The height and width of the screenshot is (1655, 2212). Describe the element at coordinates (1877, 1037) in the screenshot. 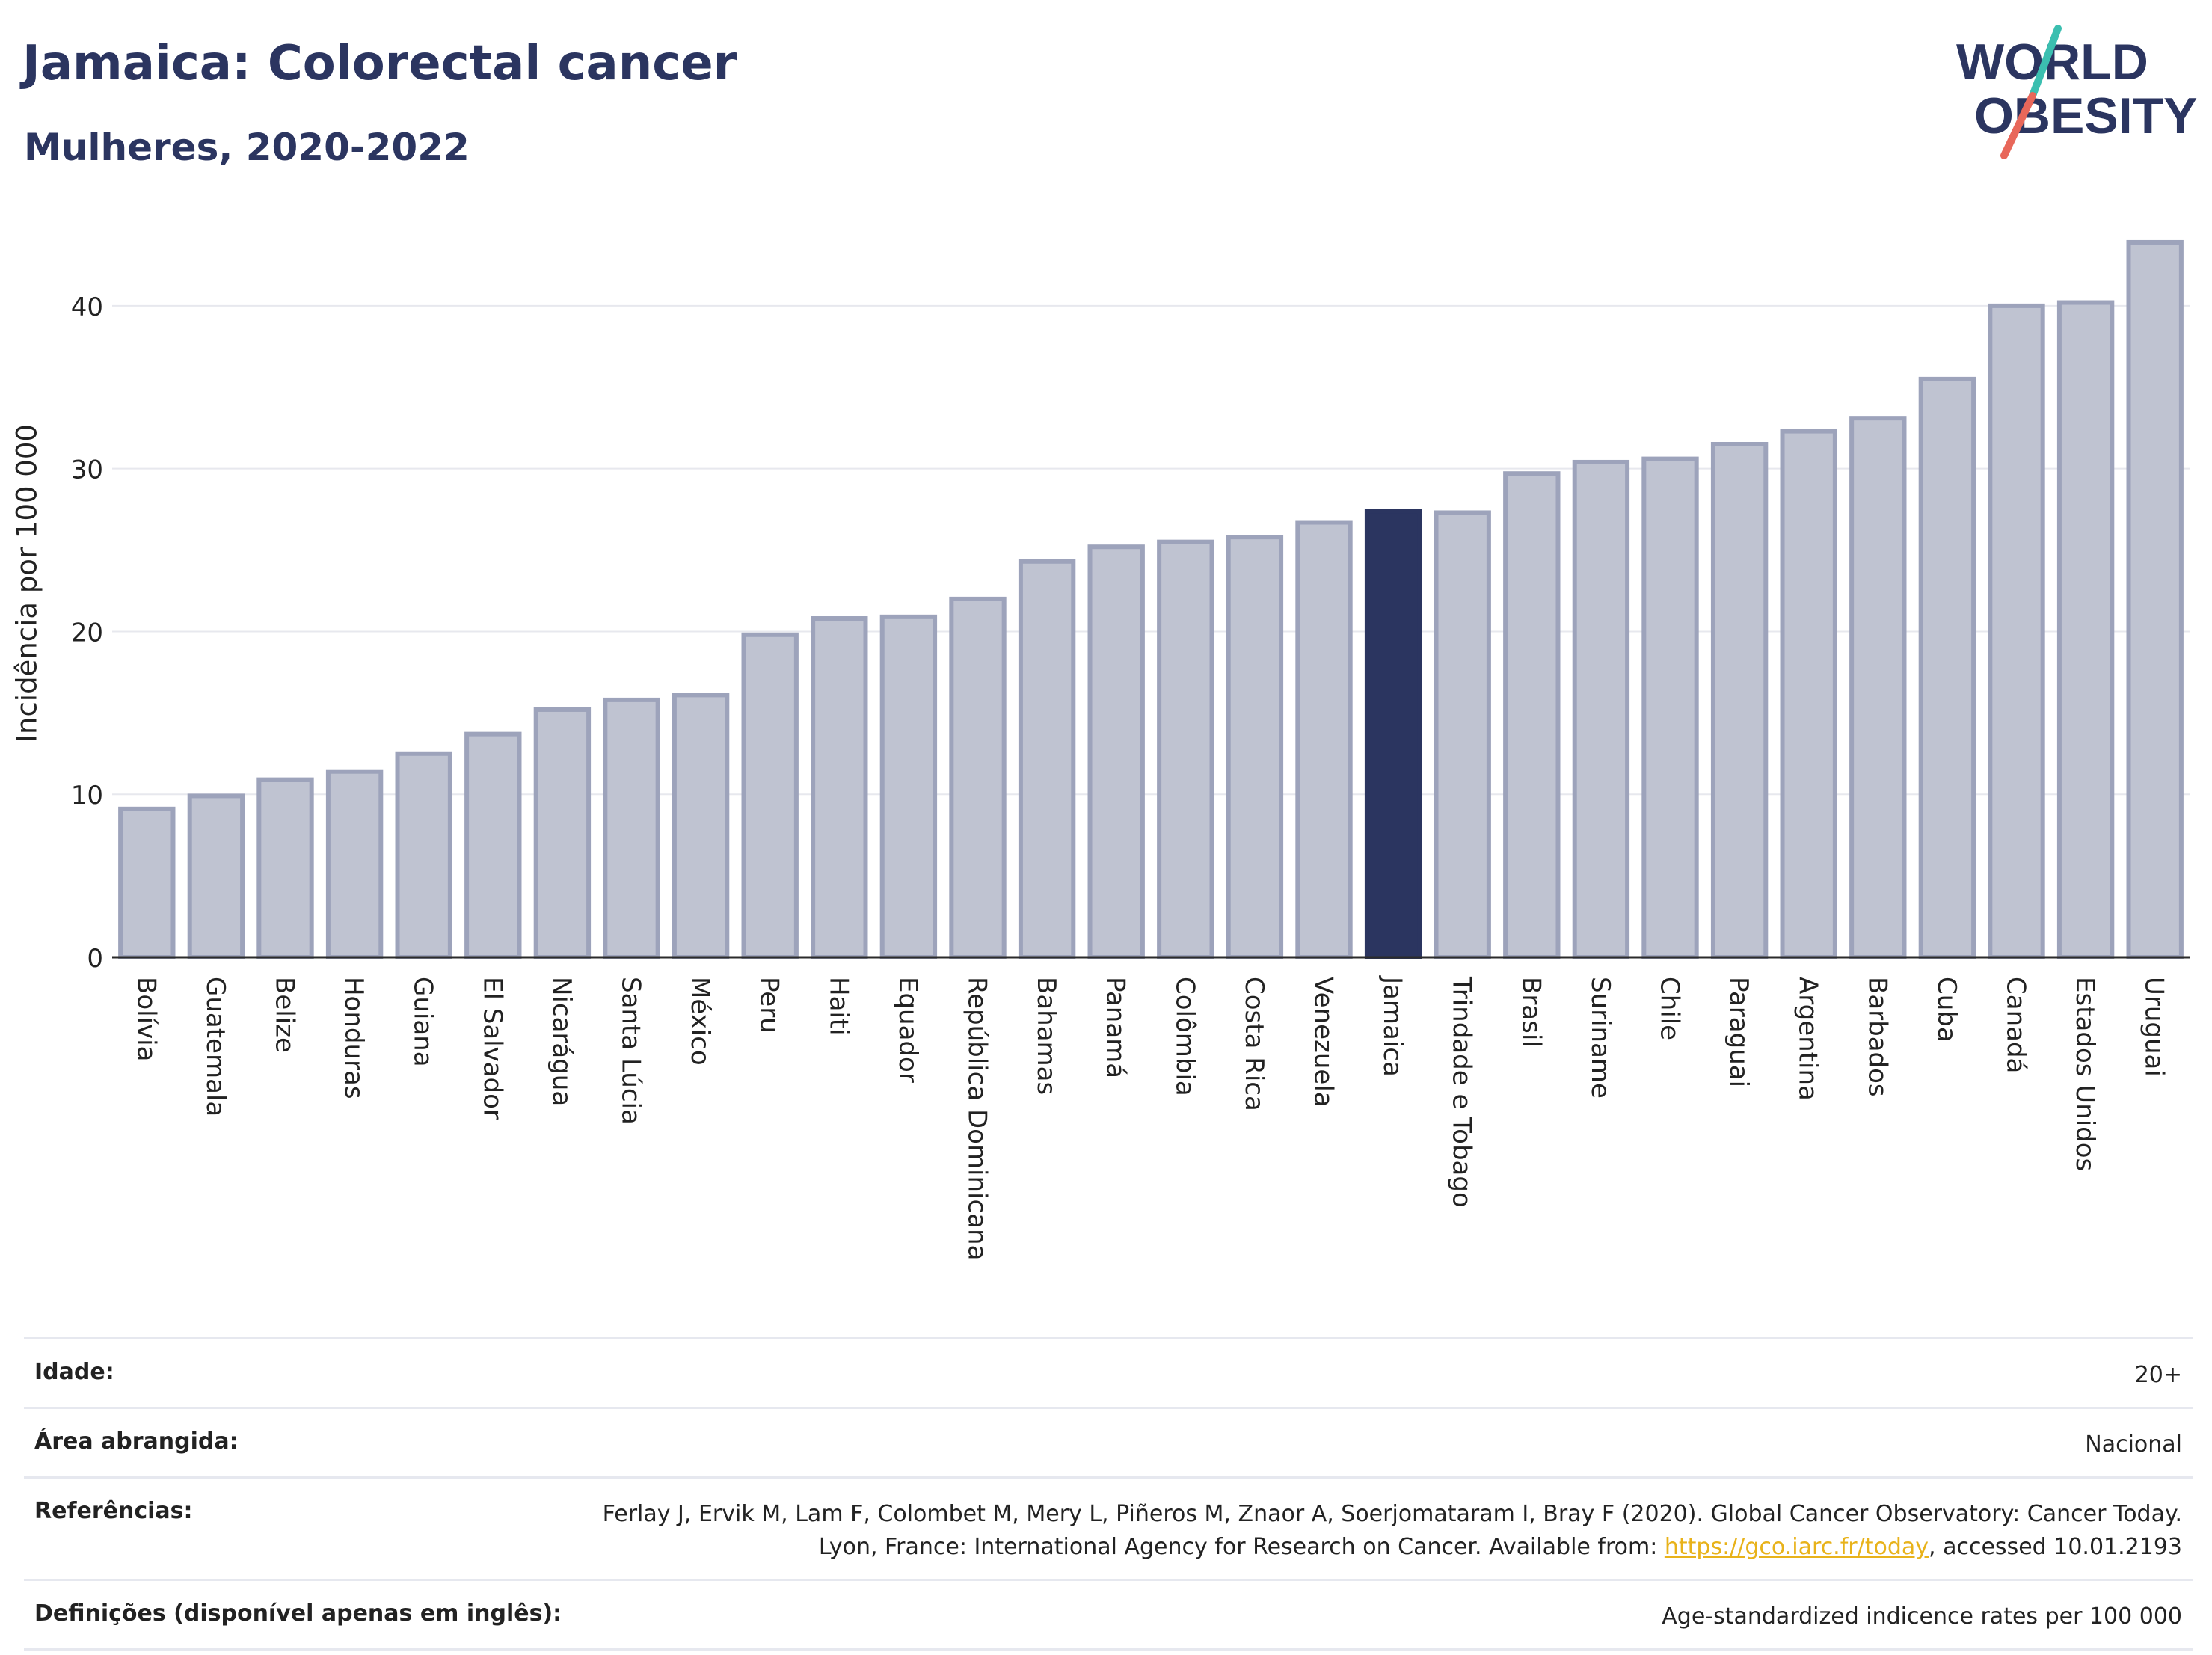

I see `x-tick-label: Barbados` at that location.